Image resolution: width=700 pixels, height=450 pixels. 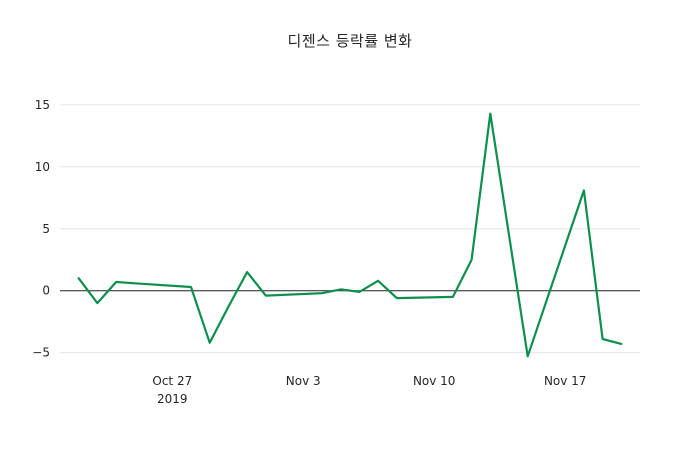 I want to click on x-tick-label: Nov 10, so click(x=434, y=381).